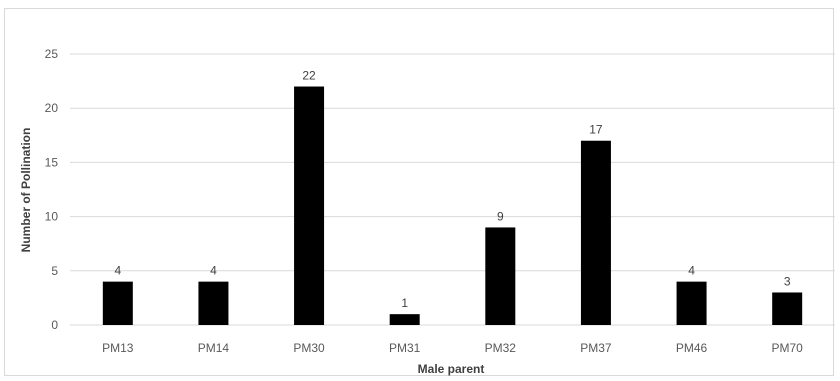 This screenshot has height=381, width=840. What do you see at coordinates (595, 232) in the screenshot?
I see `bar-pm37` at bounding box center [595, 232].